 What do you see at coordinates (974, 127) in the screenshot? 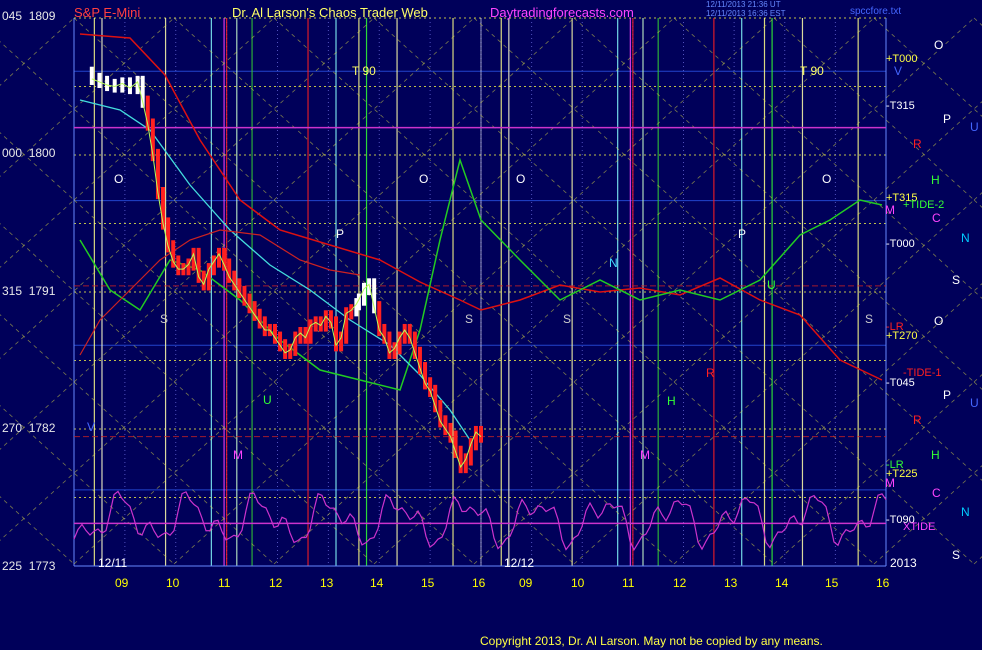
I see `planet-u-1: U` at bounding box center [974, 127].